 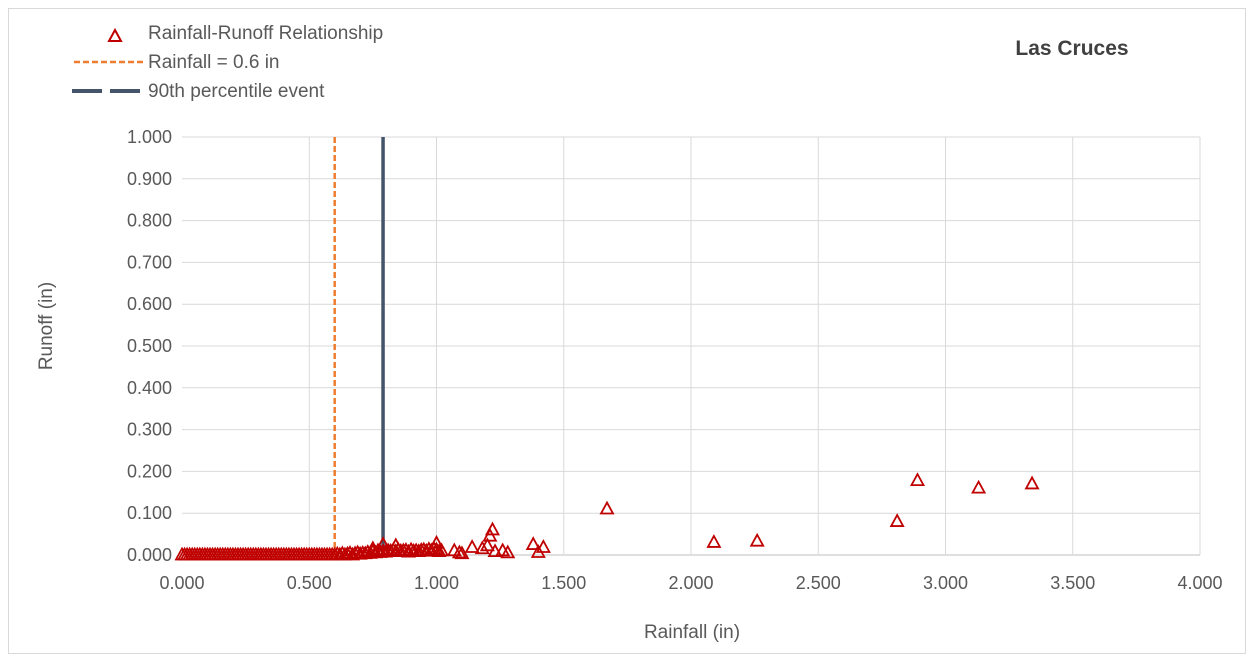 What do you see at coordinates (149, 262) in the screenshot?
I see `y-tick-label: 0.700` at bounding box center [149, 262].